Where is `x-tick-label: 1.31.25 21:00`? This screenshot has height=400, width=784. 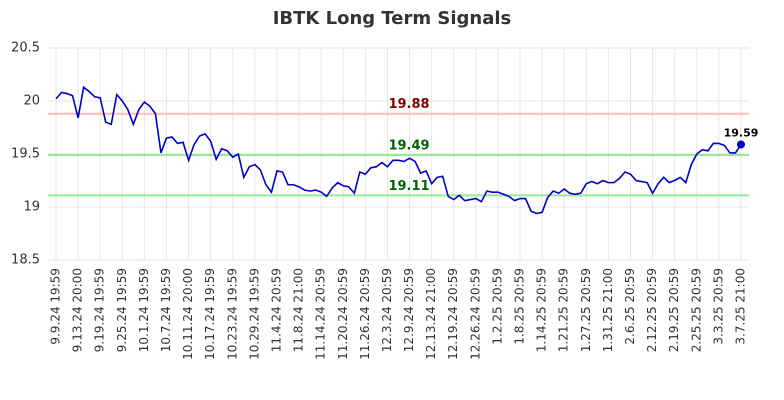 x-tick-label: 1.31.25 21:00 is located at coordinates (608, 310).